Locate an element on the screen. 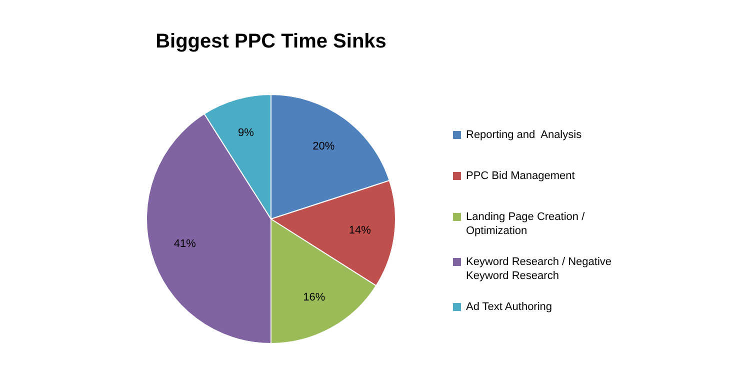 This screenshot has height=387, width=732. legend-label: PPC Bid Management is located at coordinates (520, 176).